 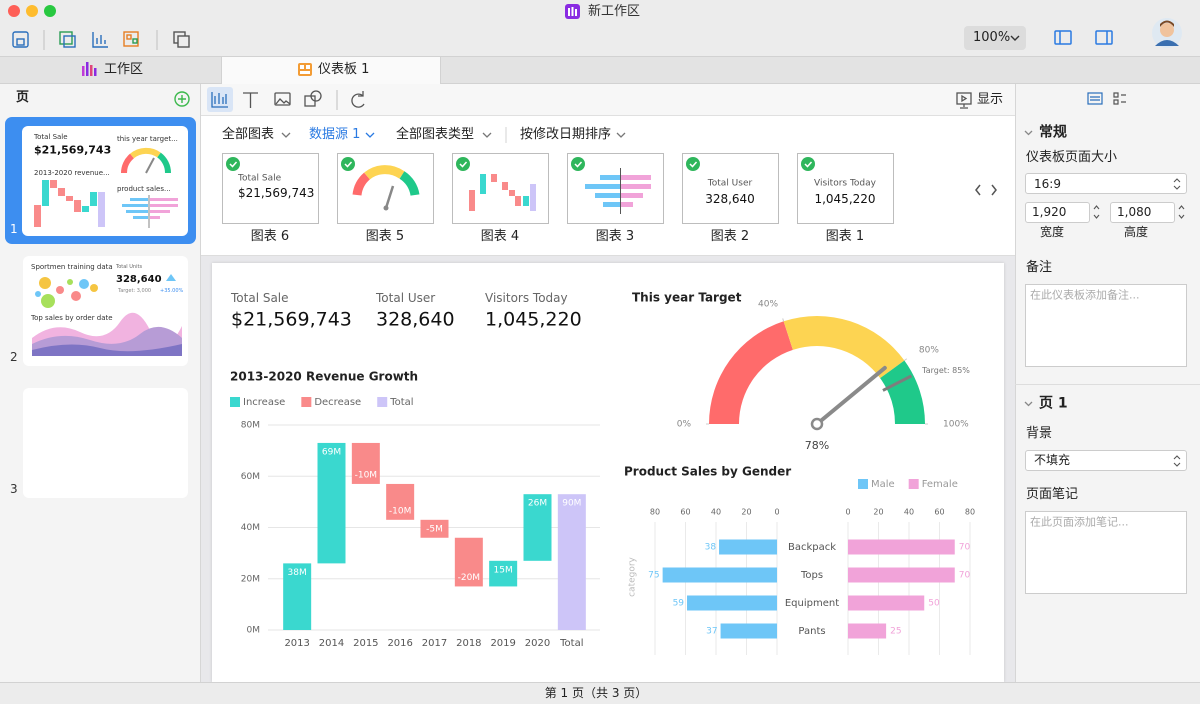 I want to click on kpi-value: 328,640, so click(x=415, y=319).